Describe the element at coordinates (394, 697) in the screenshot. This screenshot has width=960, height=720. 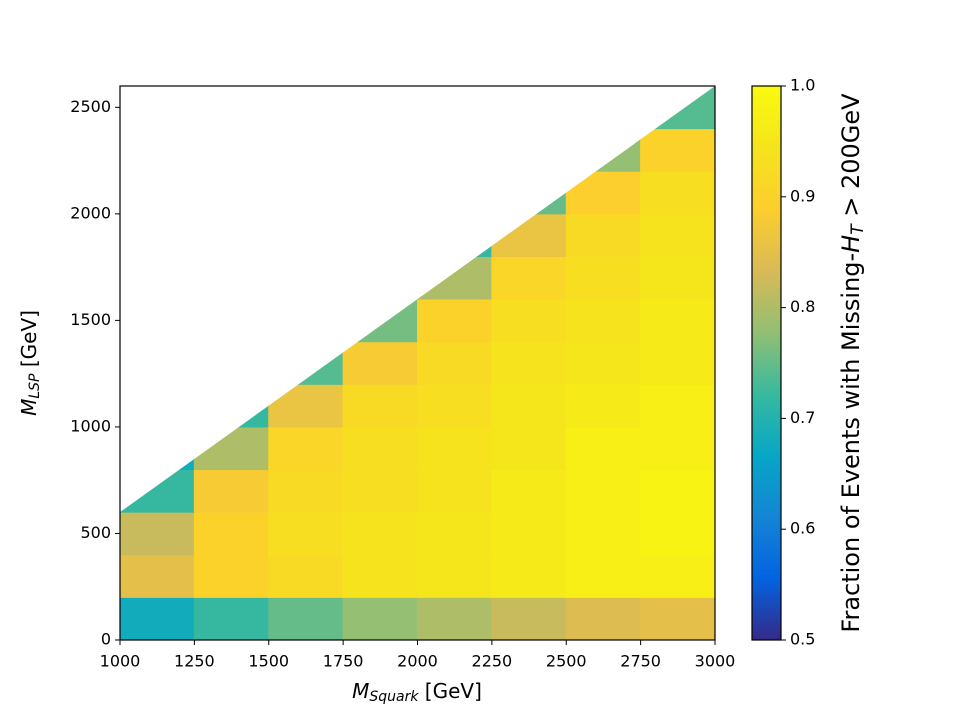
I see `x-label-subscript: Squark` at that location.